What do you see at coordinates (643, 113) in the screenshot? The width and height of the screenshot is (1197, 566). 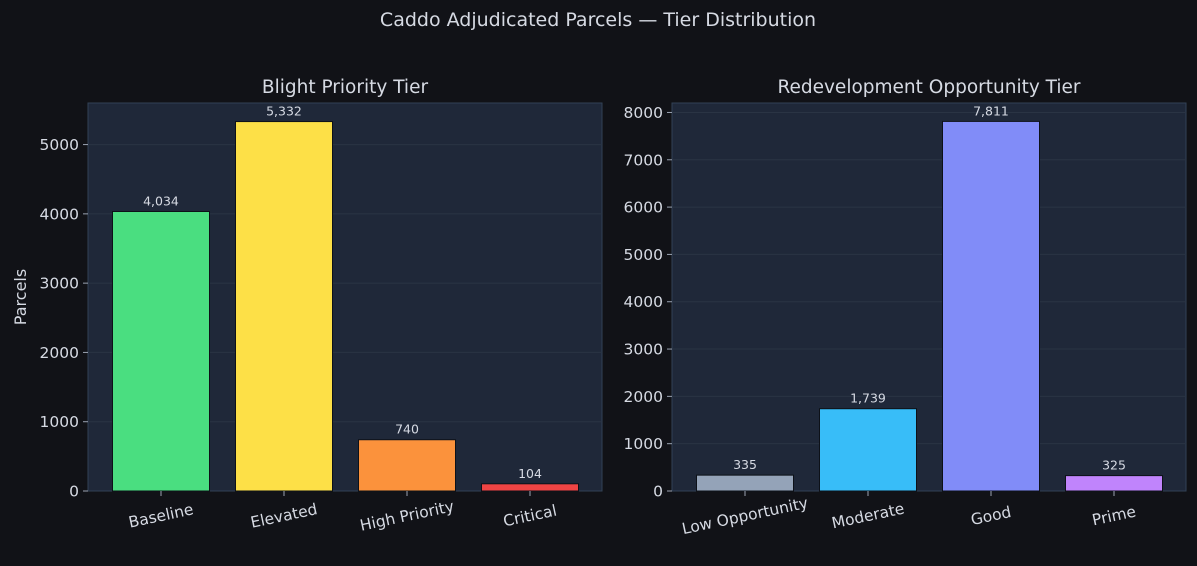 I see `y-tick-label: 8000` at bounding box center [643, 113].